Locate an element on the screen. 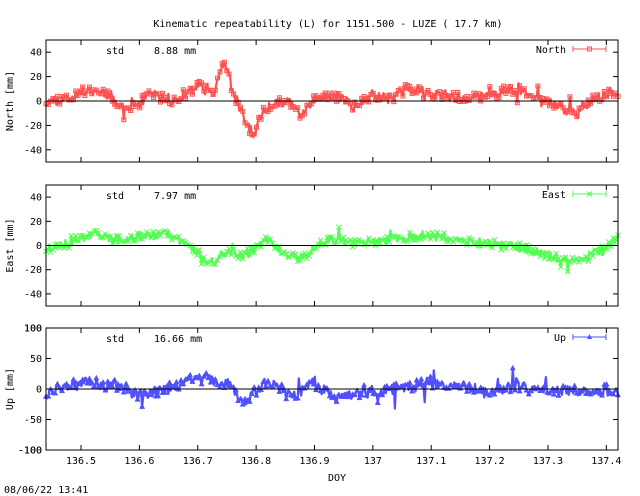 Image resolution: width=640 pixels, height=496 pixels. x-tick-label: 137.4 is located at coordinates (606, 461).